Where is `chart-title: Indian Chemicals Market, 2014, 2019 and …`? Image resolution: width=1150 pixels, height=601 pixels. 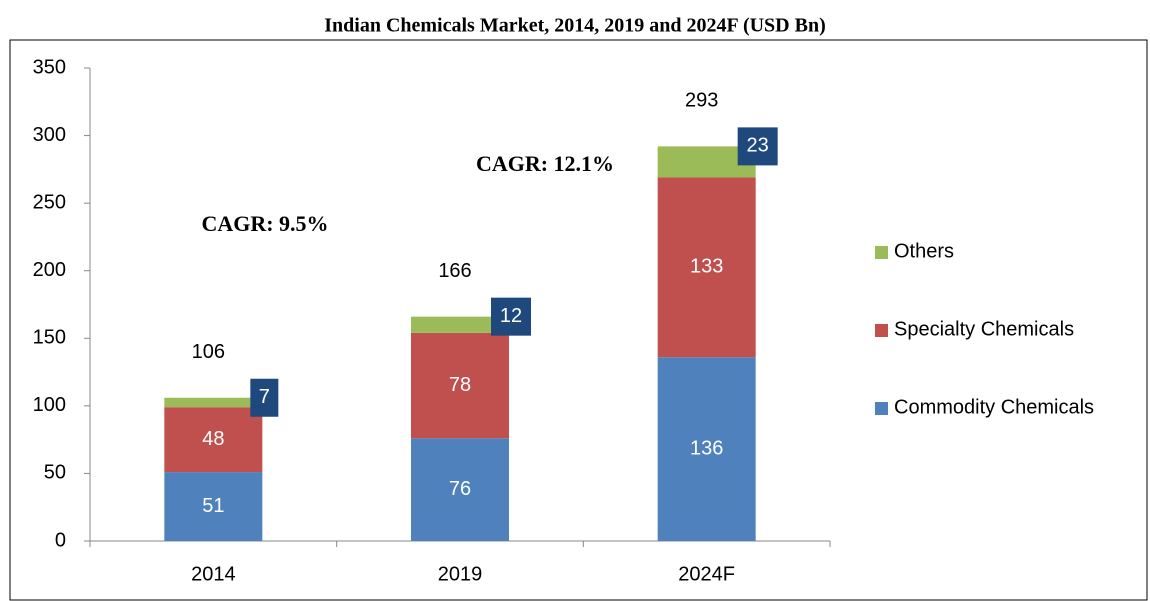 chart-title: Indian Chemicals Market, 2014, 2019 and … is located at coordinates (575, 26).